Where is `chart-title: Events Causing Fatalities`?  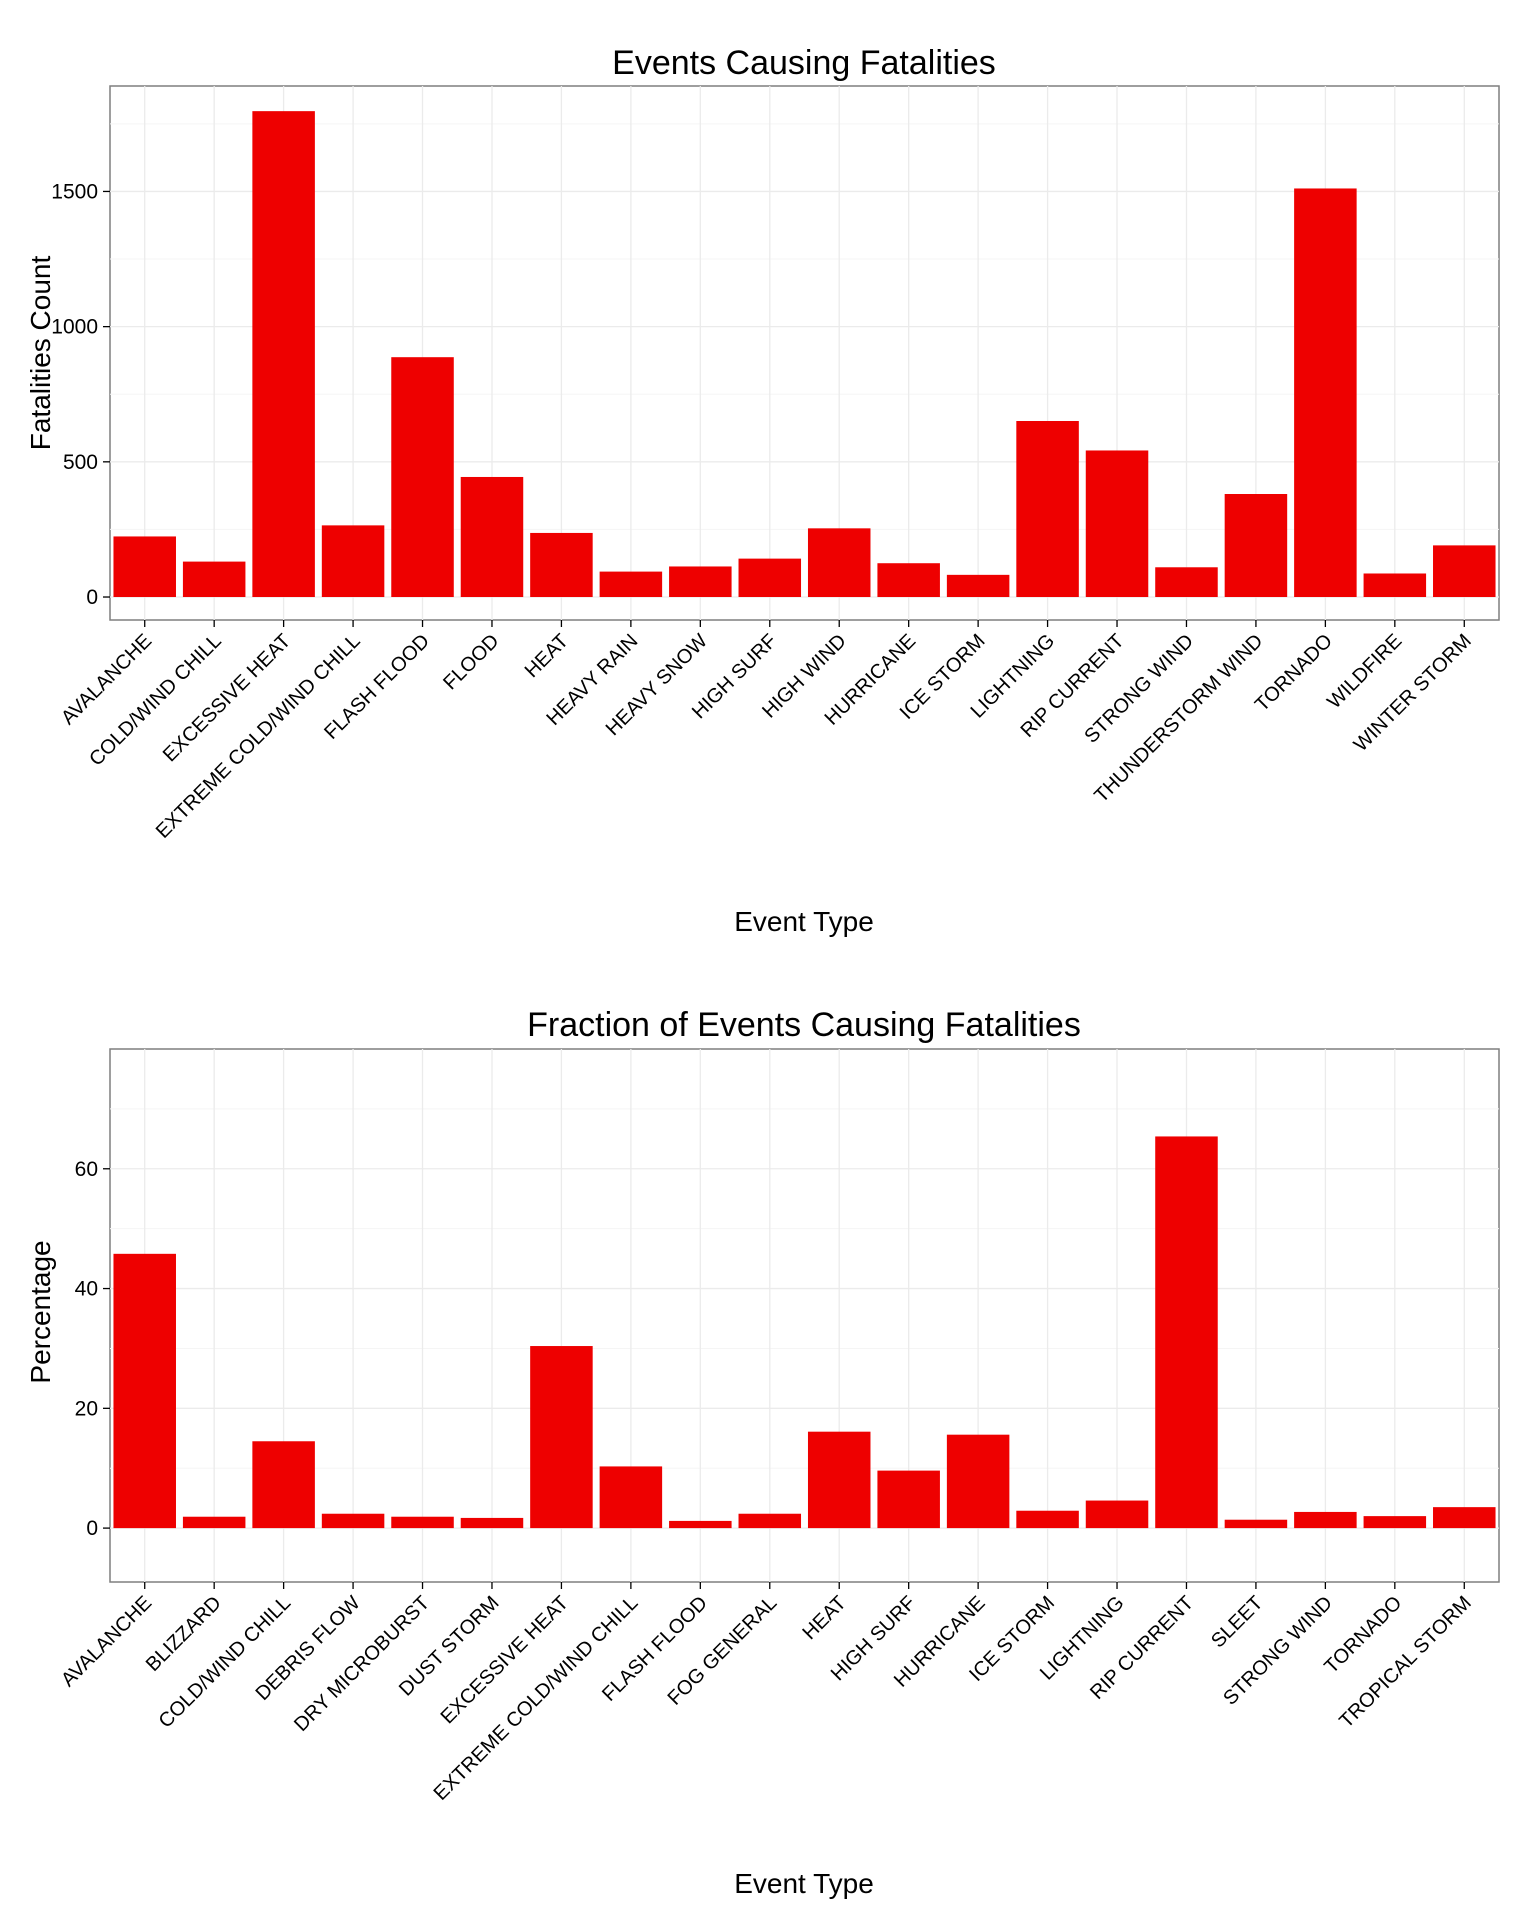
chart-title: Events Causing Fatalities is located at coordinates (804, 63).